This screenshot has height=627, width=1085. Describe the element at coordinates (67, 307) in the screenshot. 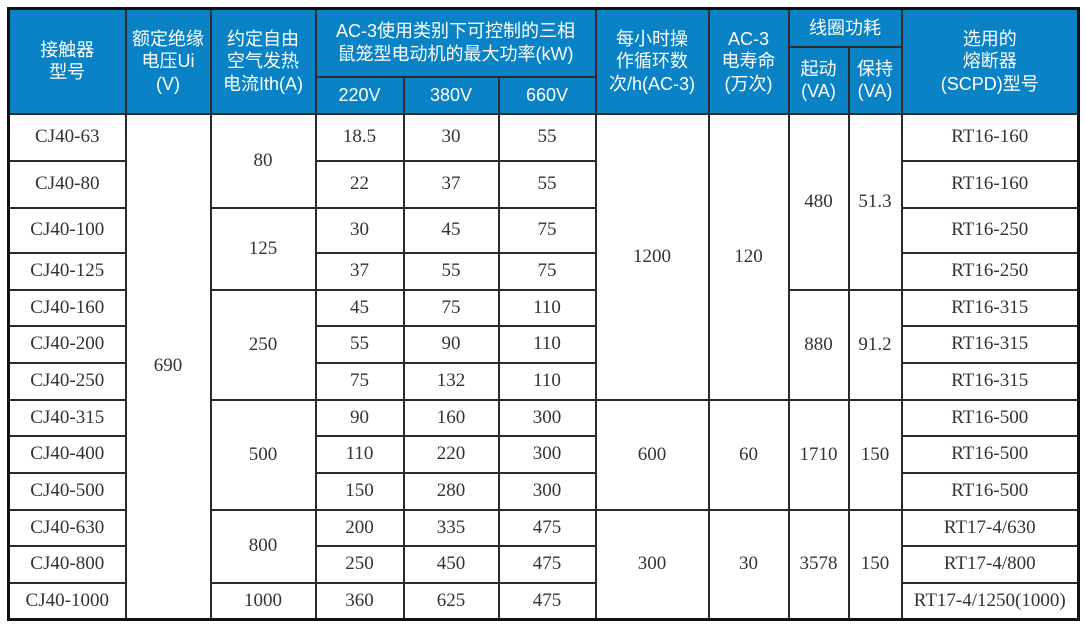

I see `cell-model: CJ40-160` at that location.